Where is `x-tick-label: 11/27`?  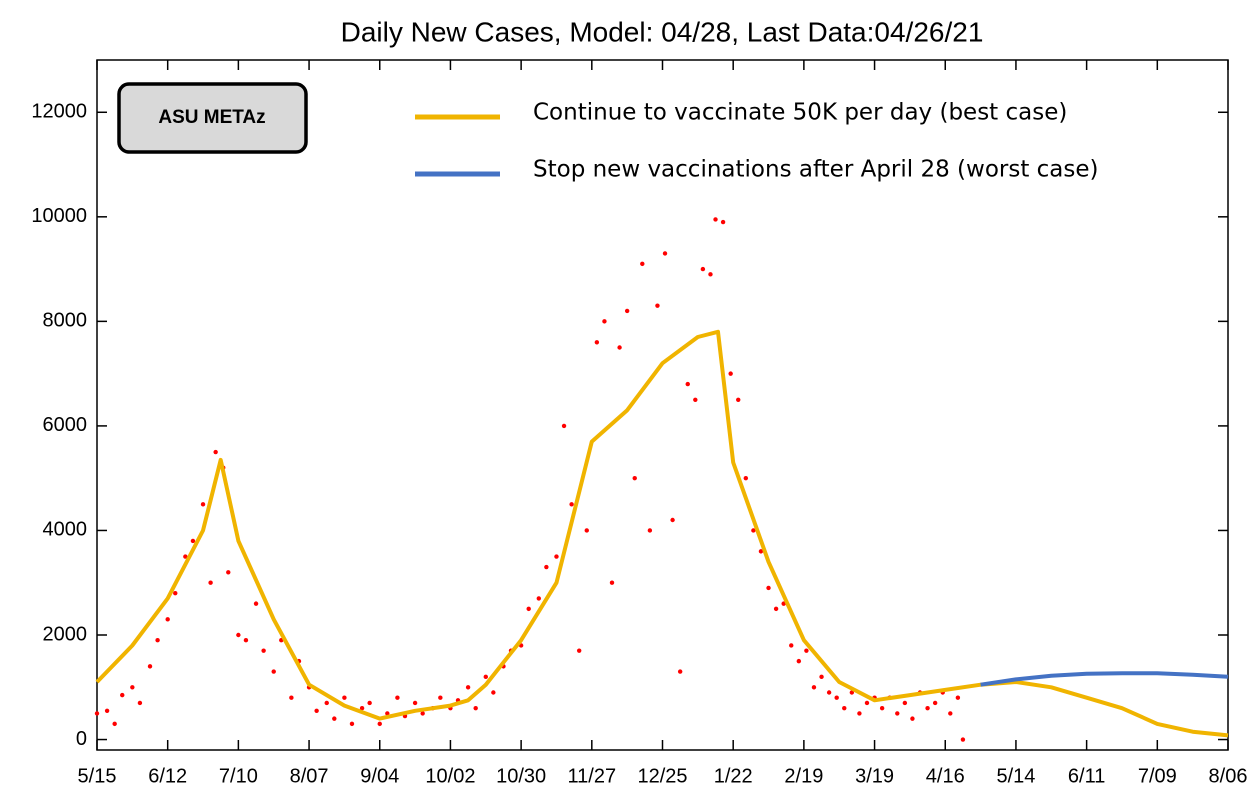 x-tick-label: 11/27 is located at coordinates (592, 776).